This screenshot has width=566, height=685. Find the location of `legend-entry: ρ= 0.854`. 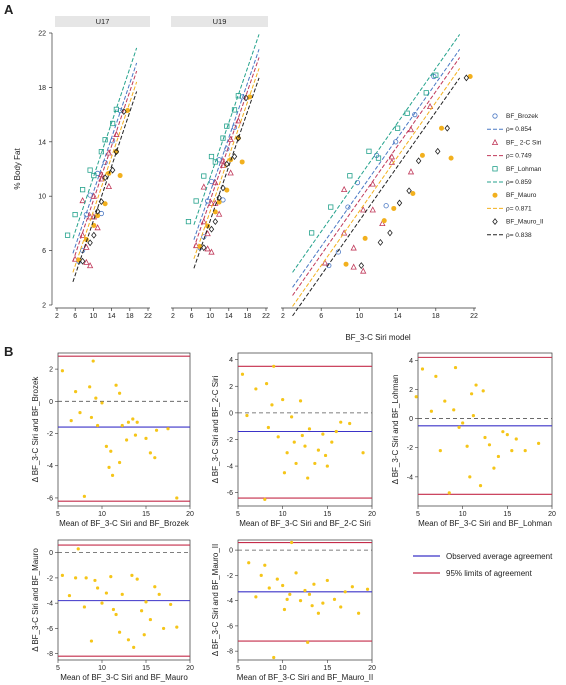

legend-entry: ρ= 0.854 is located at coordinates (519, 129).